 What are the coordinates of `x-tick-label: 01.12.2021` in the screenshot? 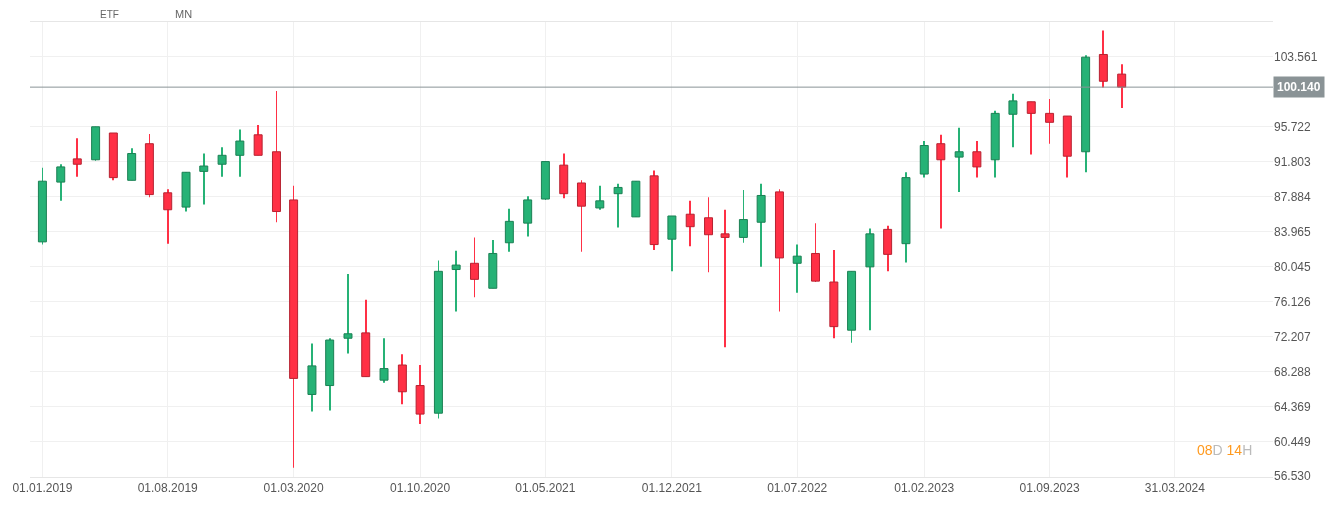 It's located at (672, 488).